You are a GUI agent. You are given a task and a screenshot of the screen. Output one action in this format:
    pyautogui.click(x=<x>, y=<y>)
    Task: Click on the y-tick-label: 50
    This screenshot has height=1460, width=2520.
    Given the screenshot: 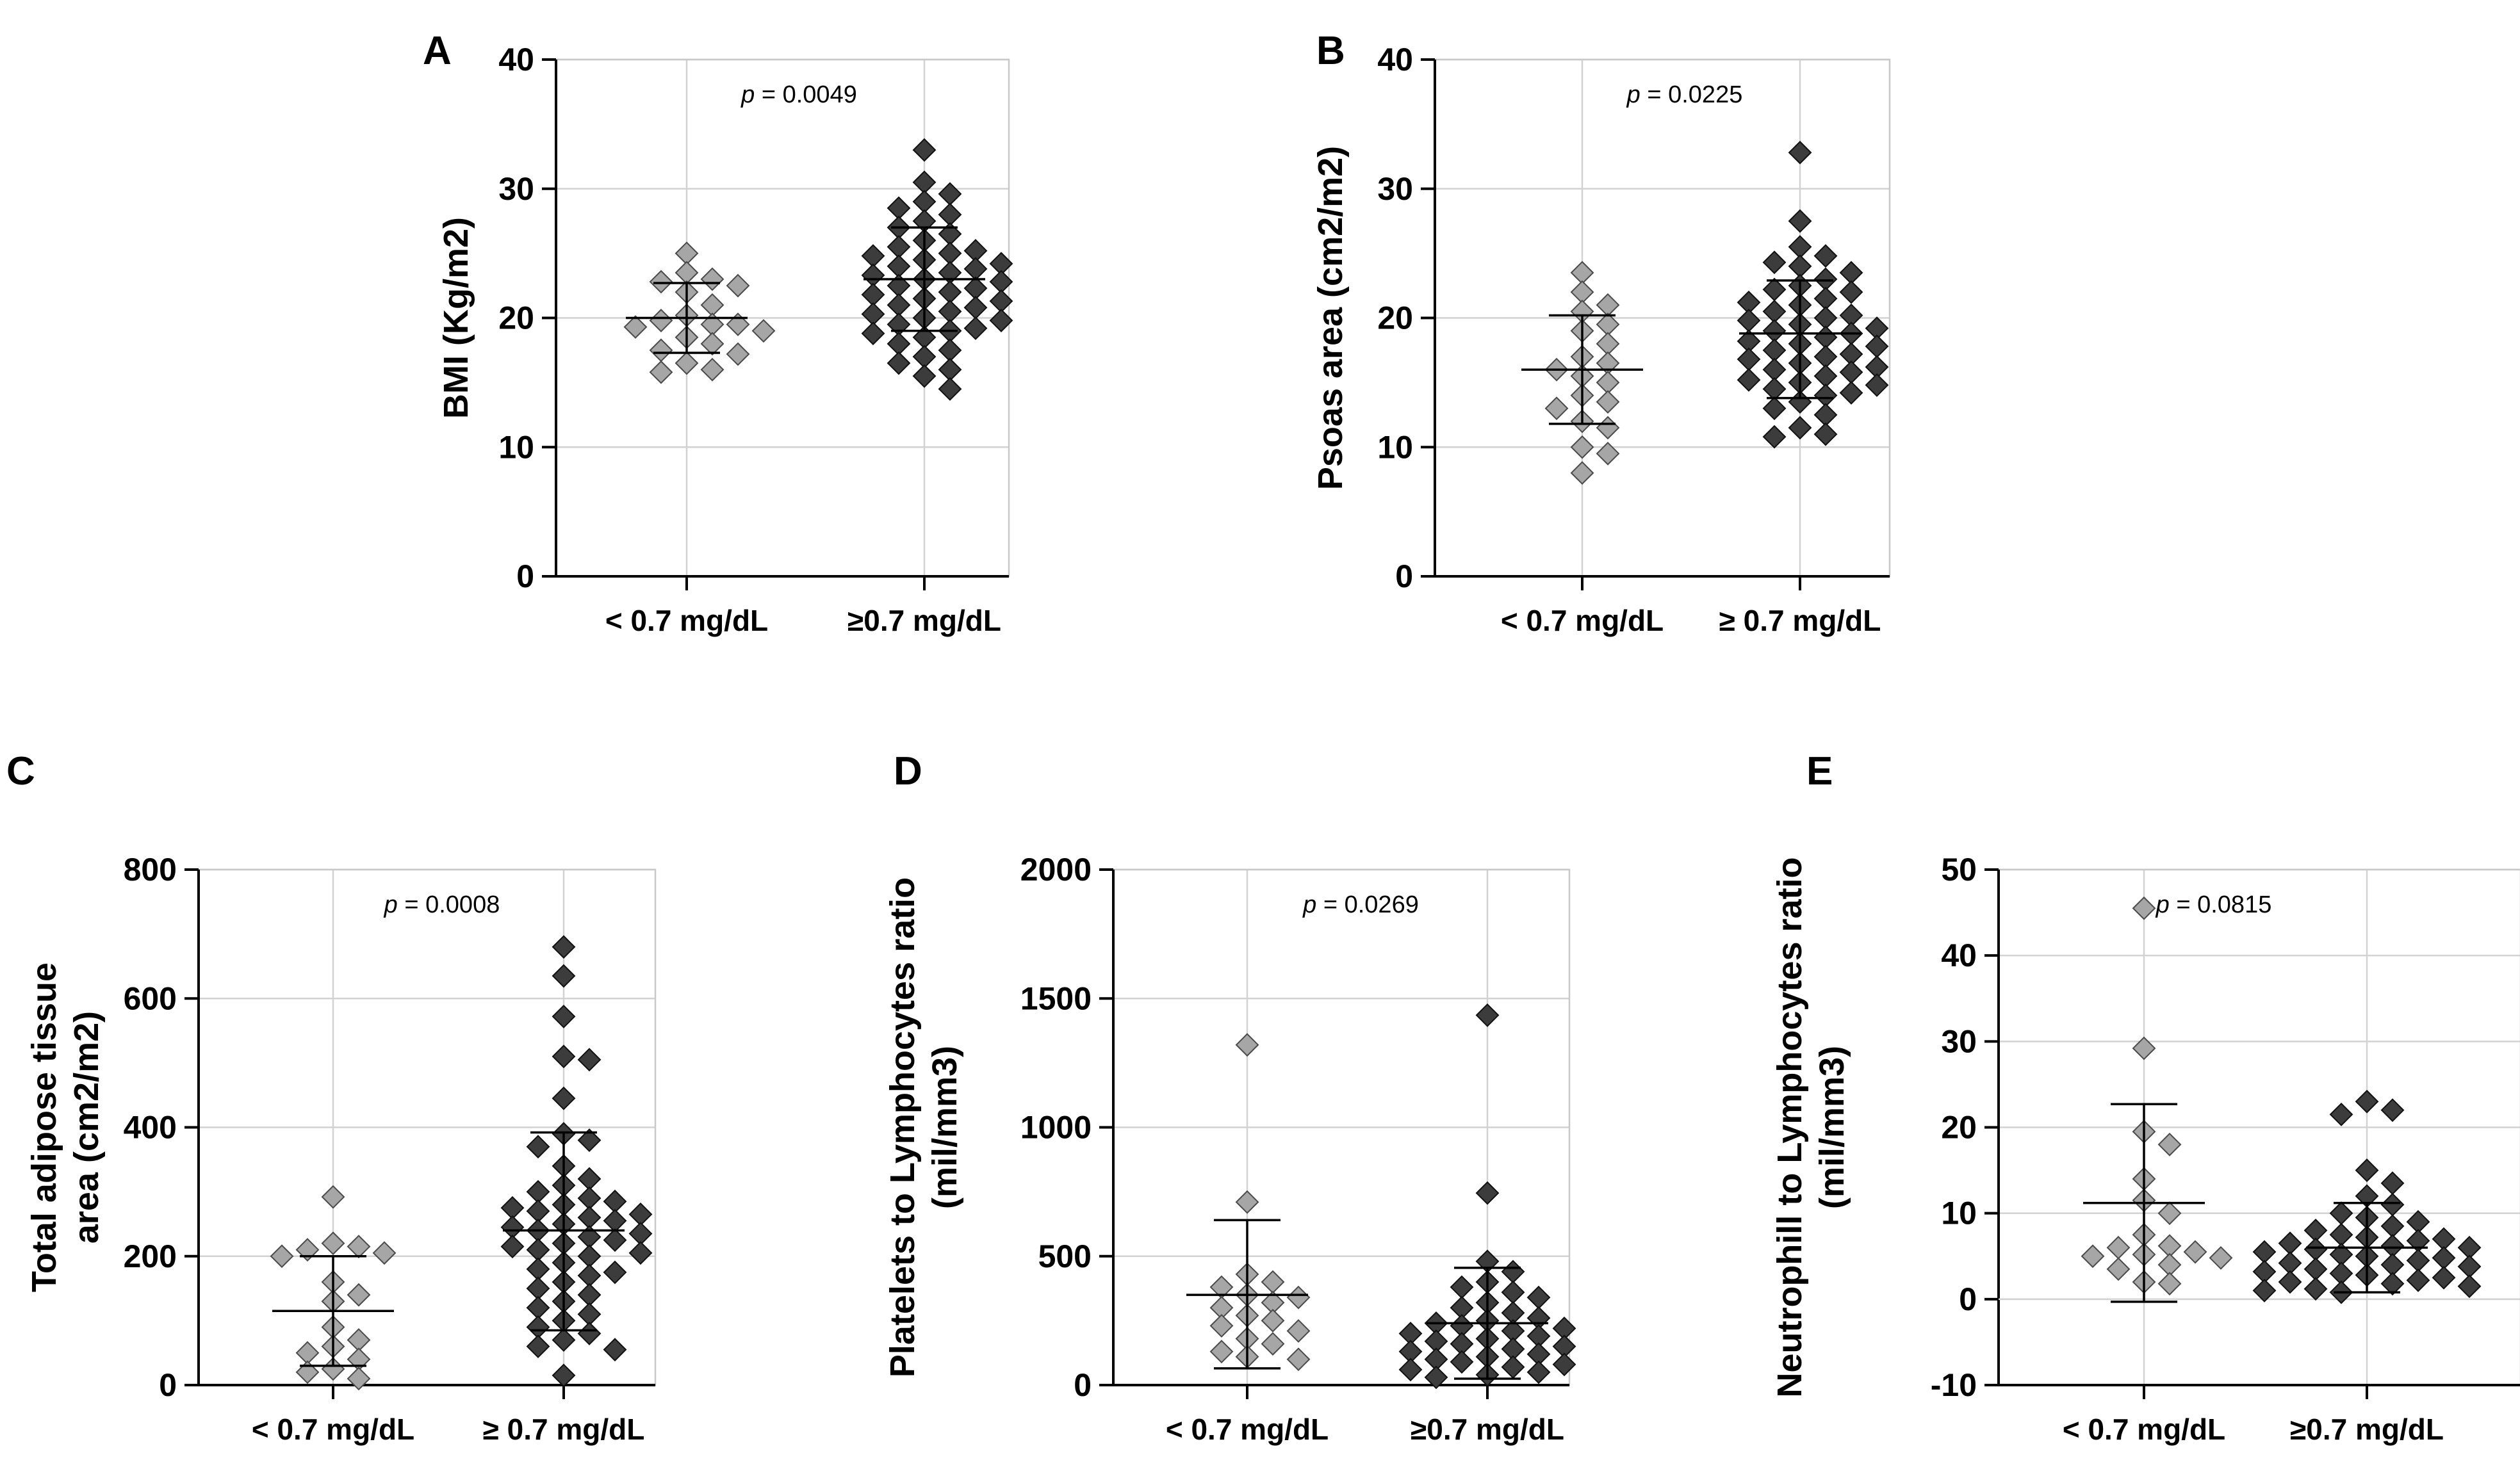 What is the action you would take?
    pyautogui.click(x=1959, y=870)
    